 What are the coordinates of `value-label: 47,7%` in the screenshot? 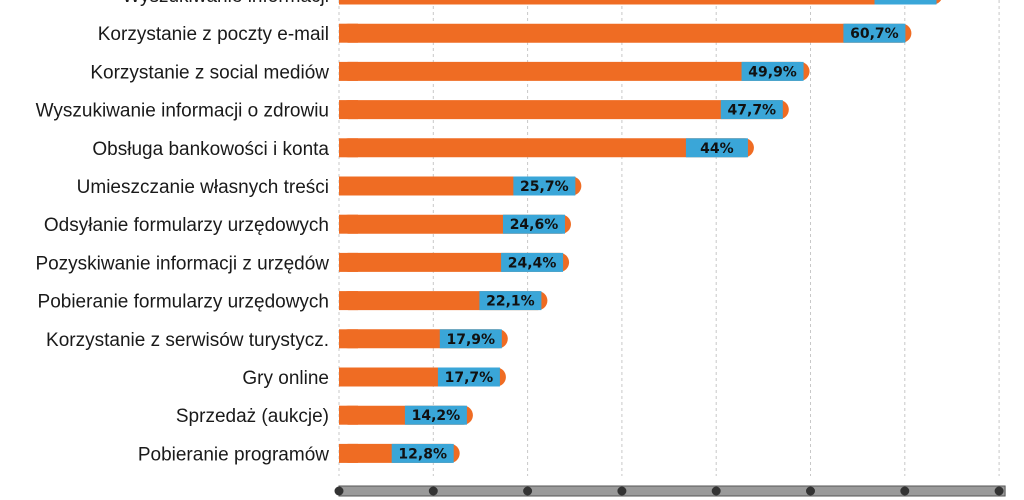 It's located at (752, 111).